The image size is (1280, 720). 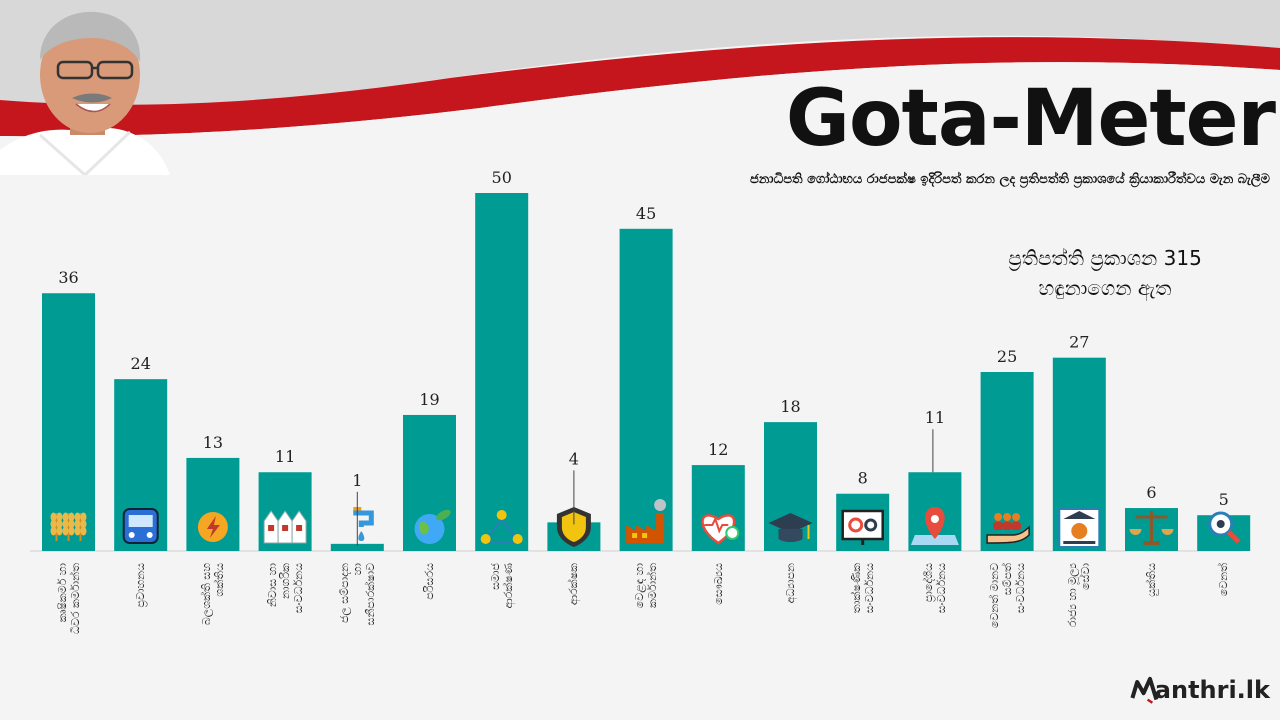 I want to click on heart-icon, so click(x=720, y=529).